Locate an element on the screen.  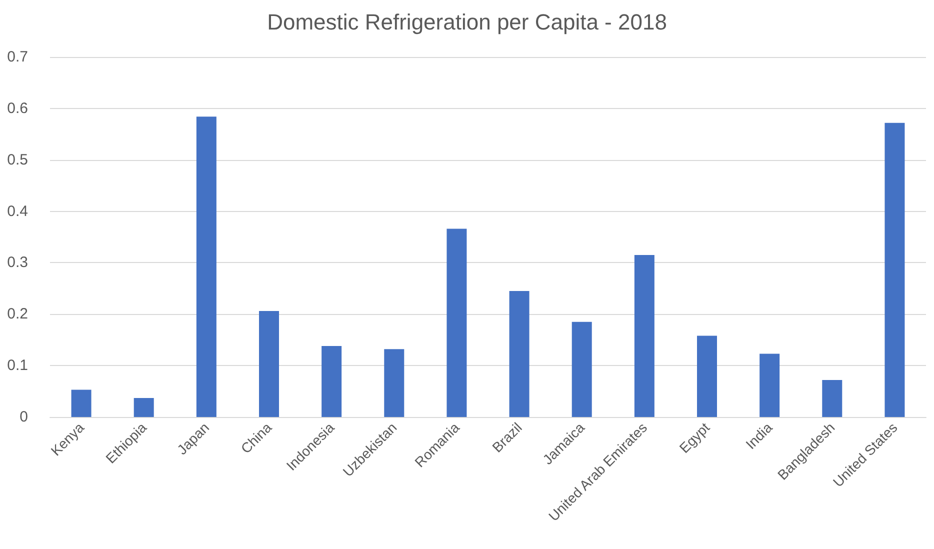
y-tick-label: 0.7 is located at coordinates (17, 57).